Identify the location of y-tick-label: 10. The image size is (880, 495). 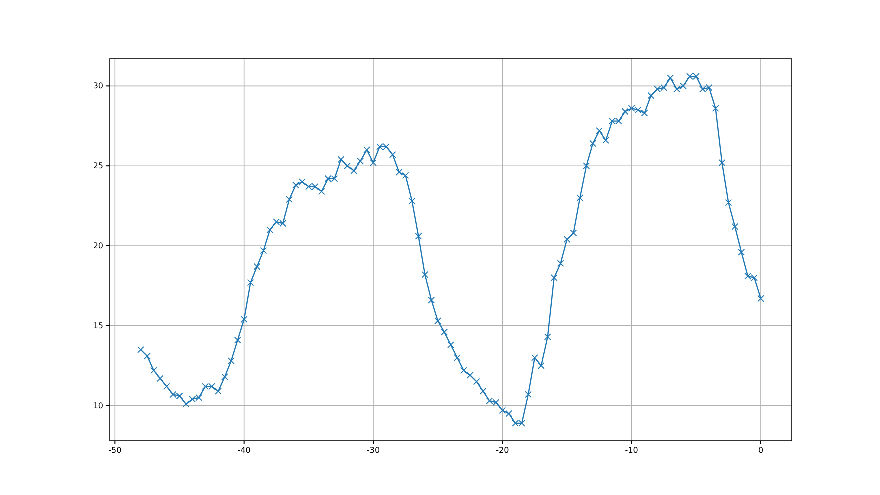
(98, 405).